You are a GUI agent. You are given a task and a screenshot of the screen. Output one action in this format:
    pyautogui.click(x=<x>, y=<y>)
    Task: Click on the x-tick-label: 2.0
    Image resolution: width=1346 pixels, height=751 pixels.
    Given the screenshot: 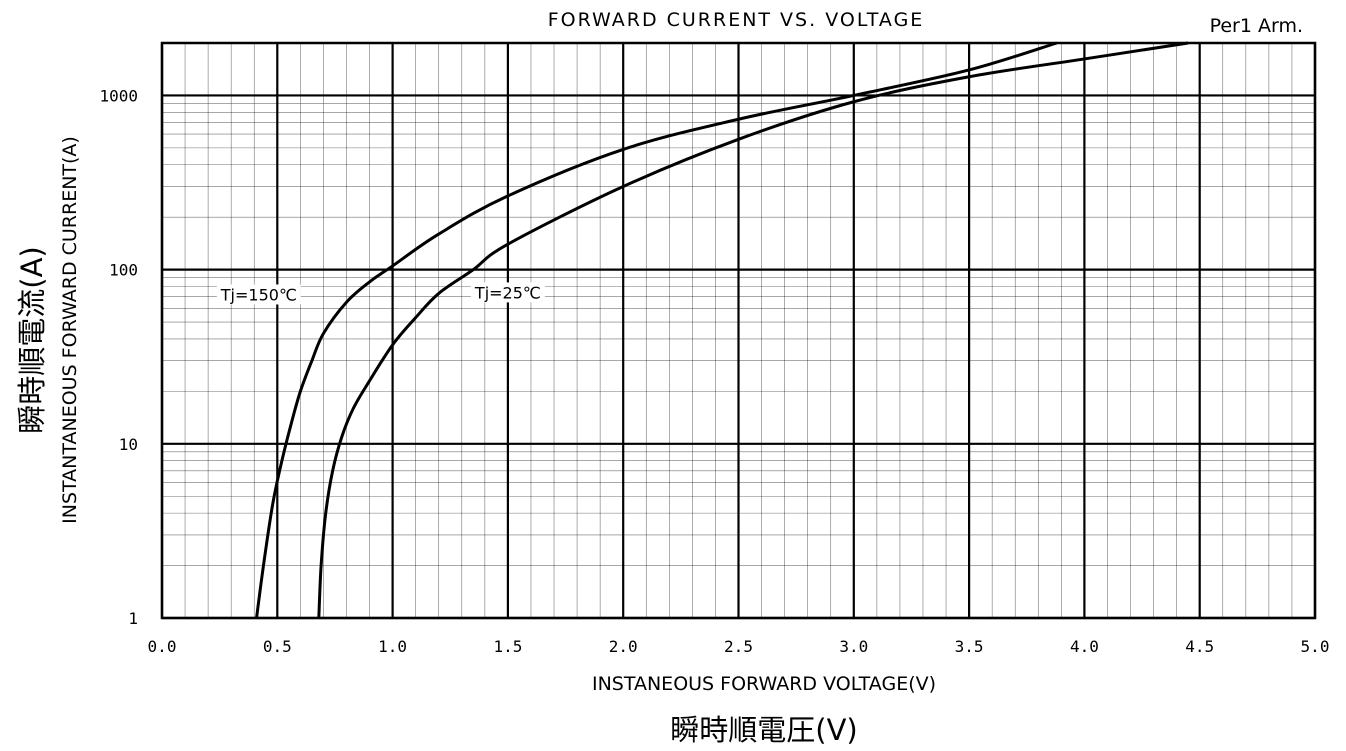 What is the action you would take?
    pyautogui.click(x=623, y=646)
    